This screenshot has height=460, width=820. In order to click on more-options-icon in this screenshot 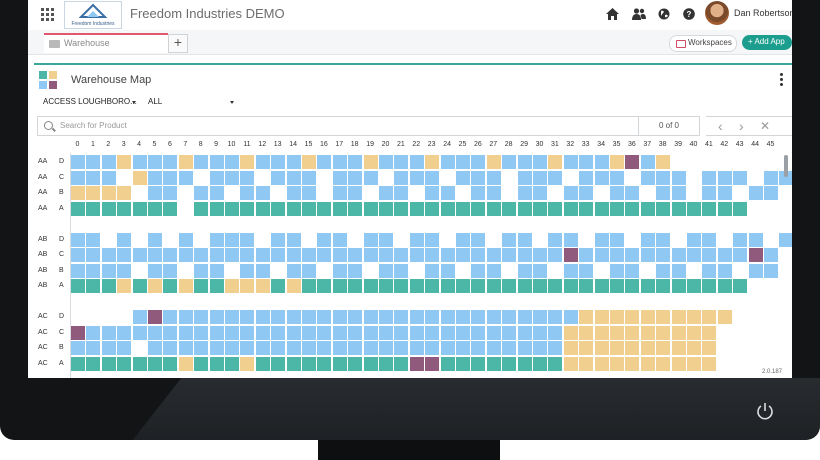, I will do `click(781, 80)`.